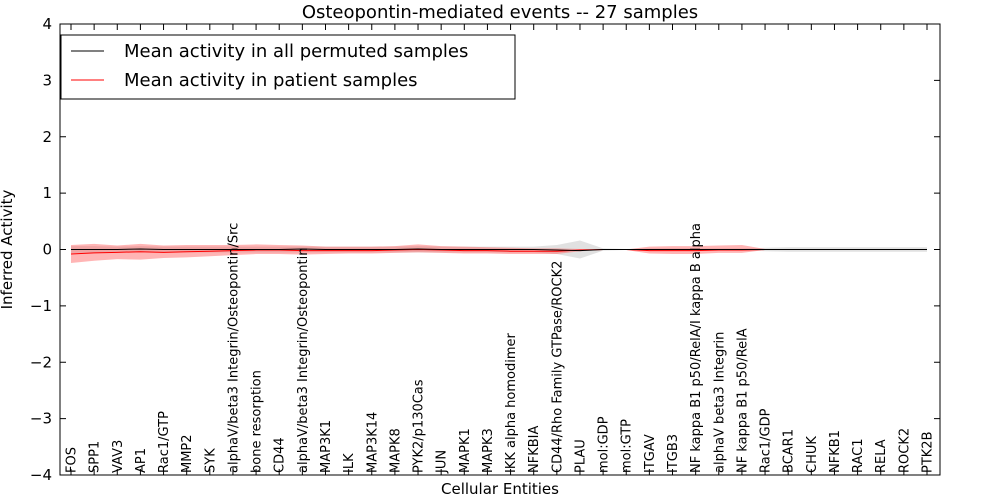 The width and height of the screenshot is (1000, 500). I want to click on x-tick-label: MMP2, so click(187, 453).